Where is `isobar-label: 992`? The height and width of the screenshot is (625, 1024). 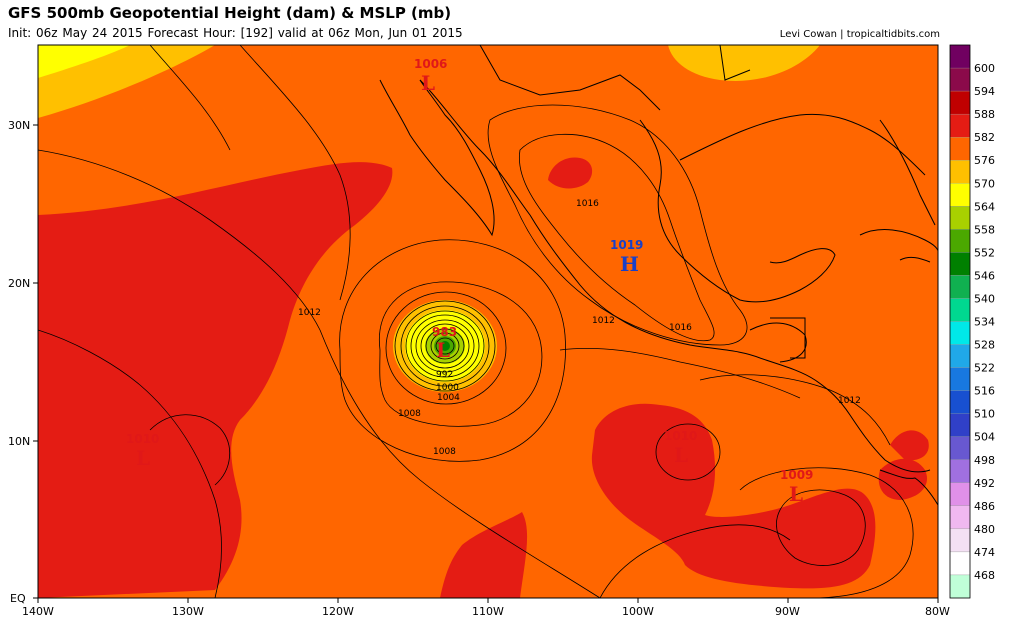 isobar-label: 992 is located at coordinates (444, 375).